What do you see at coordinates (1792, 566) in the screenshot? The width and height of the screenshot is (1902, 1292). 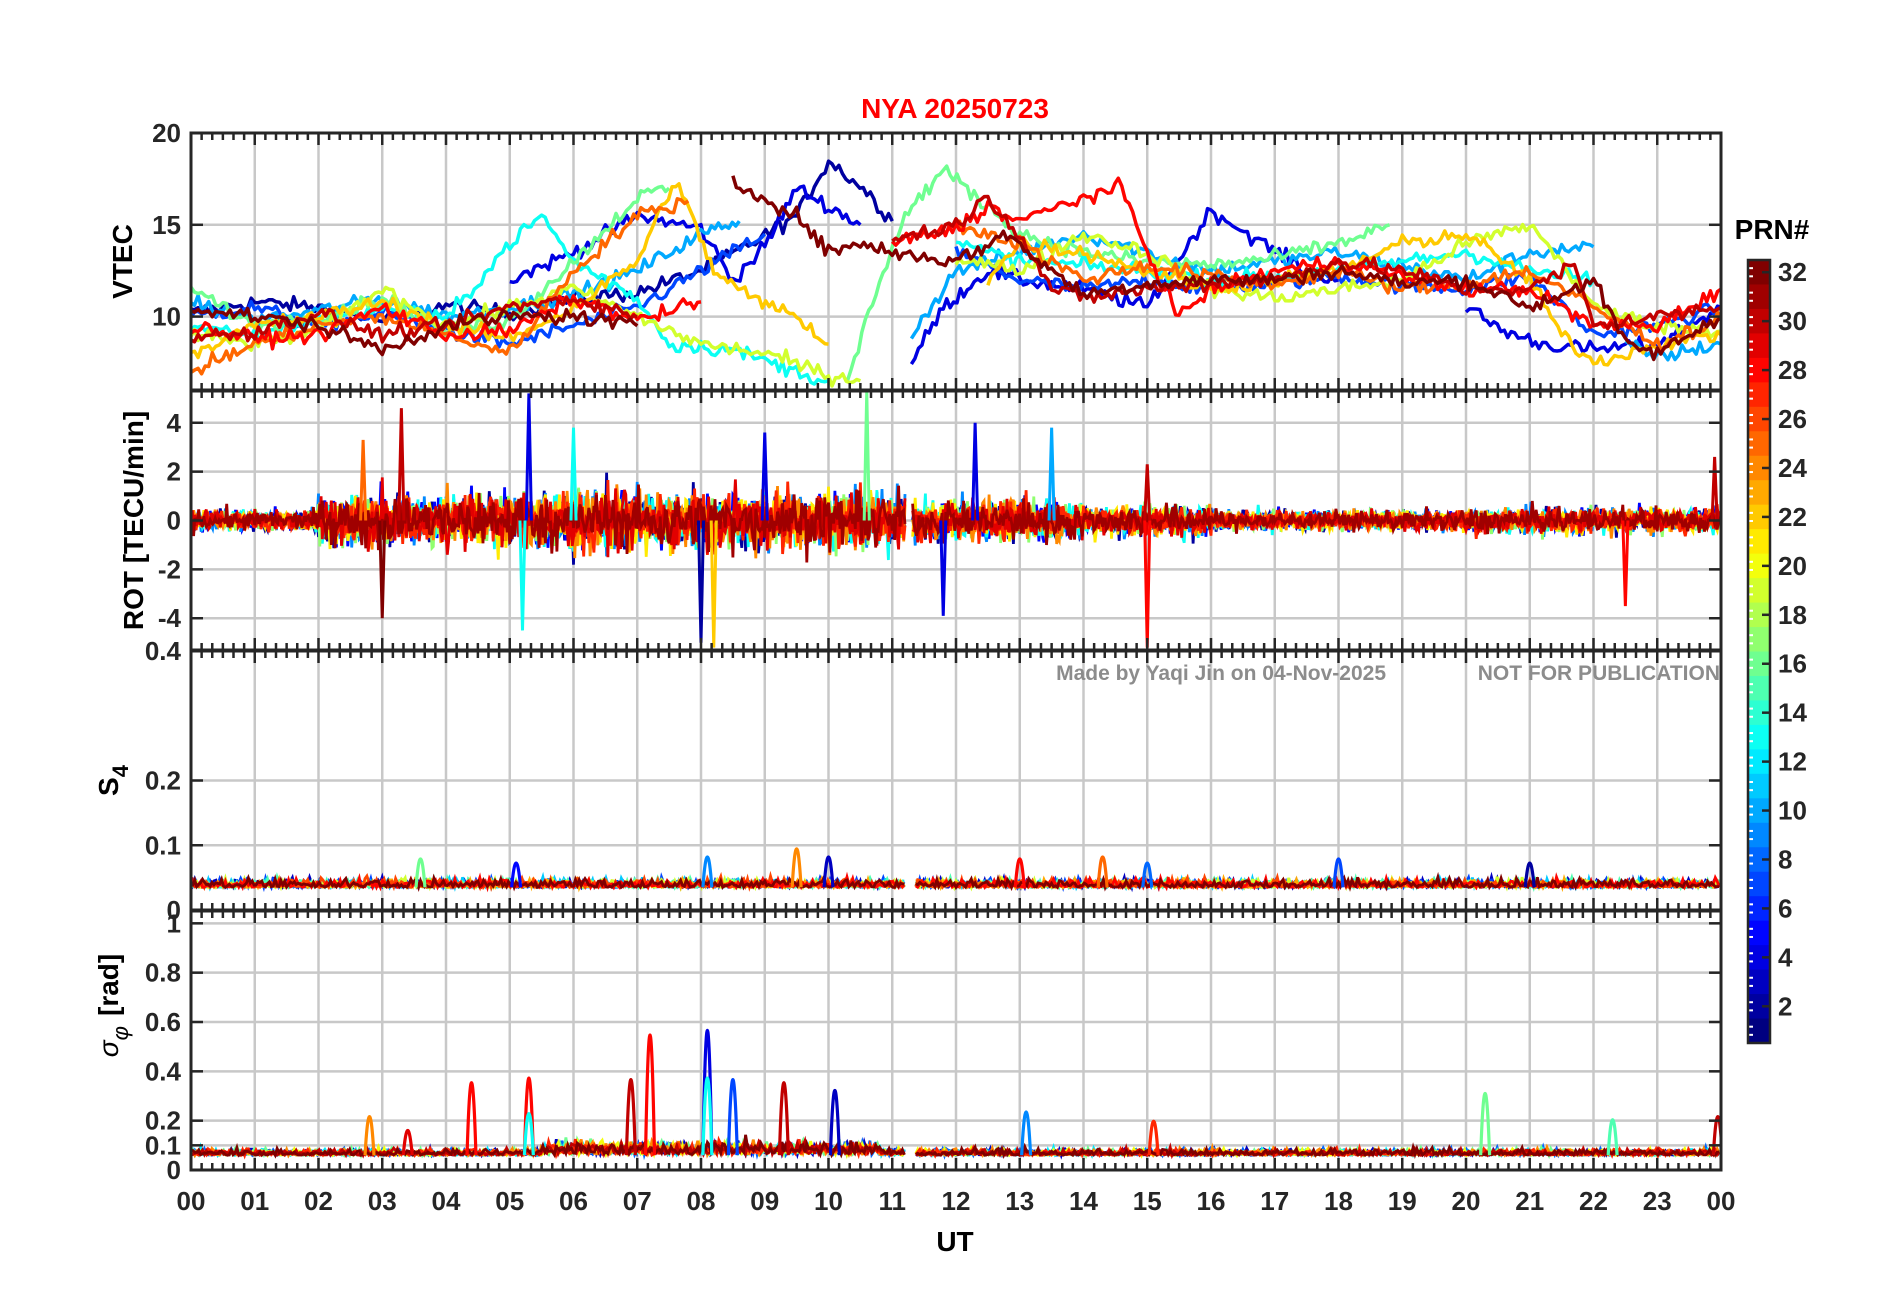 I see `colorbar-tick-label: 20` at bounding box center [1792, 566].